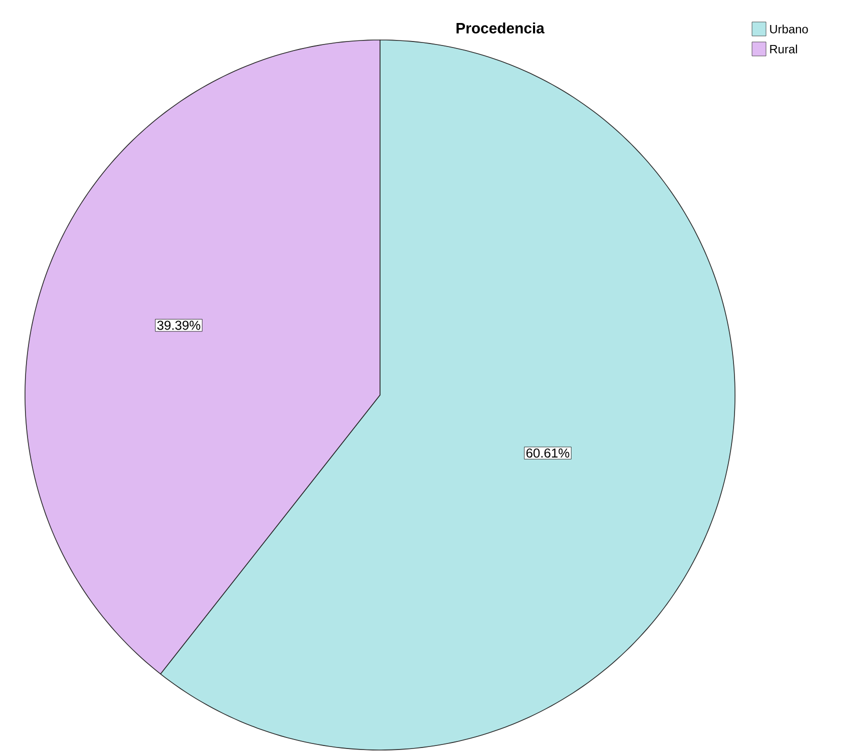 The width and height of the screenshot is (845, 751). I want to click on data-label: 39.39%, so click(178, 325).